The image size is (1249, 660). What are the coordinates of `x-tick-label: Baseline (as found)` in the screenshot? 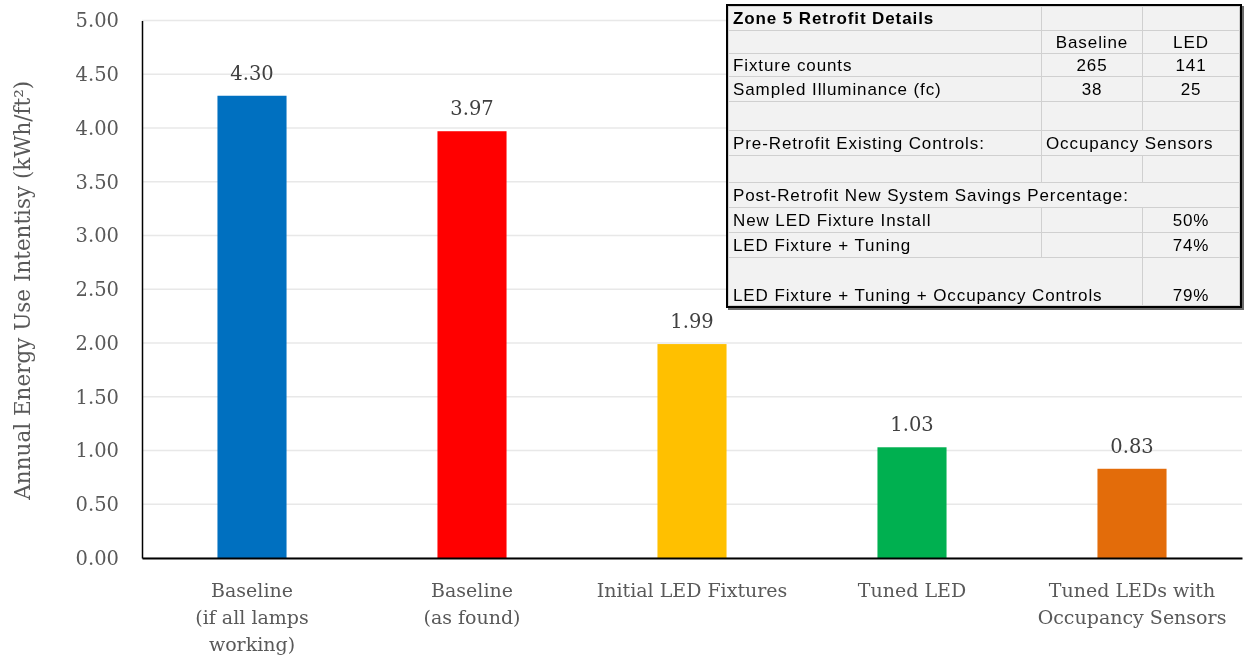 It's located at (472, 603).